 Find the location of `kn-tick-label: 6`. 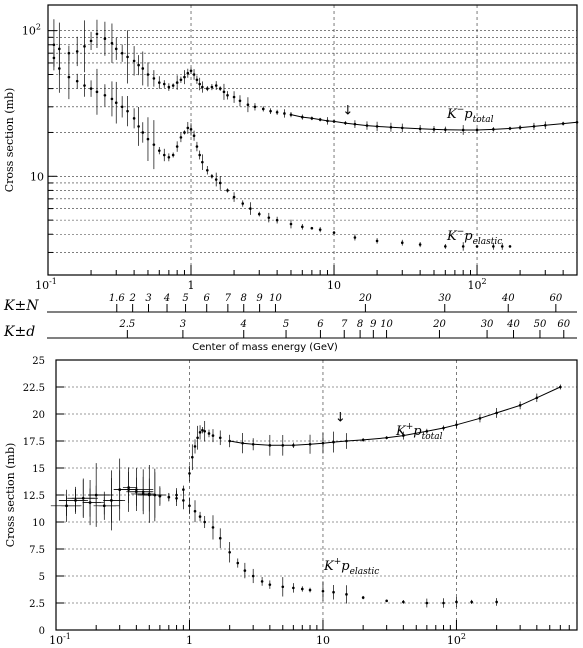

kn-tick-label: 6 is located at coordinates (207, 298).